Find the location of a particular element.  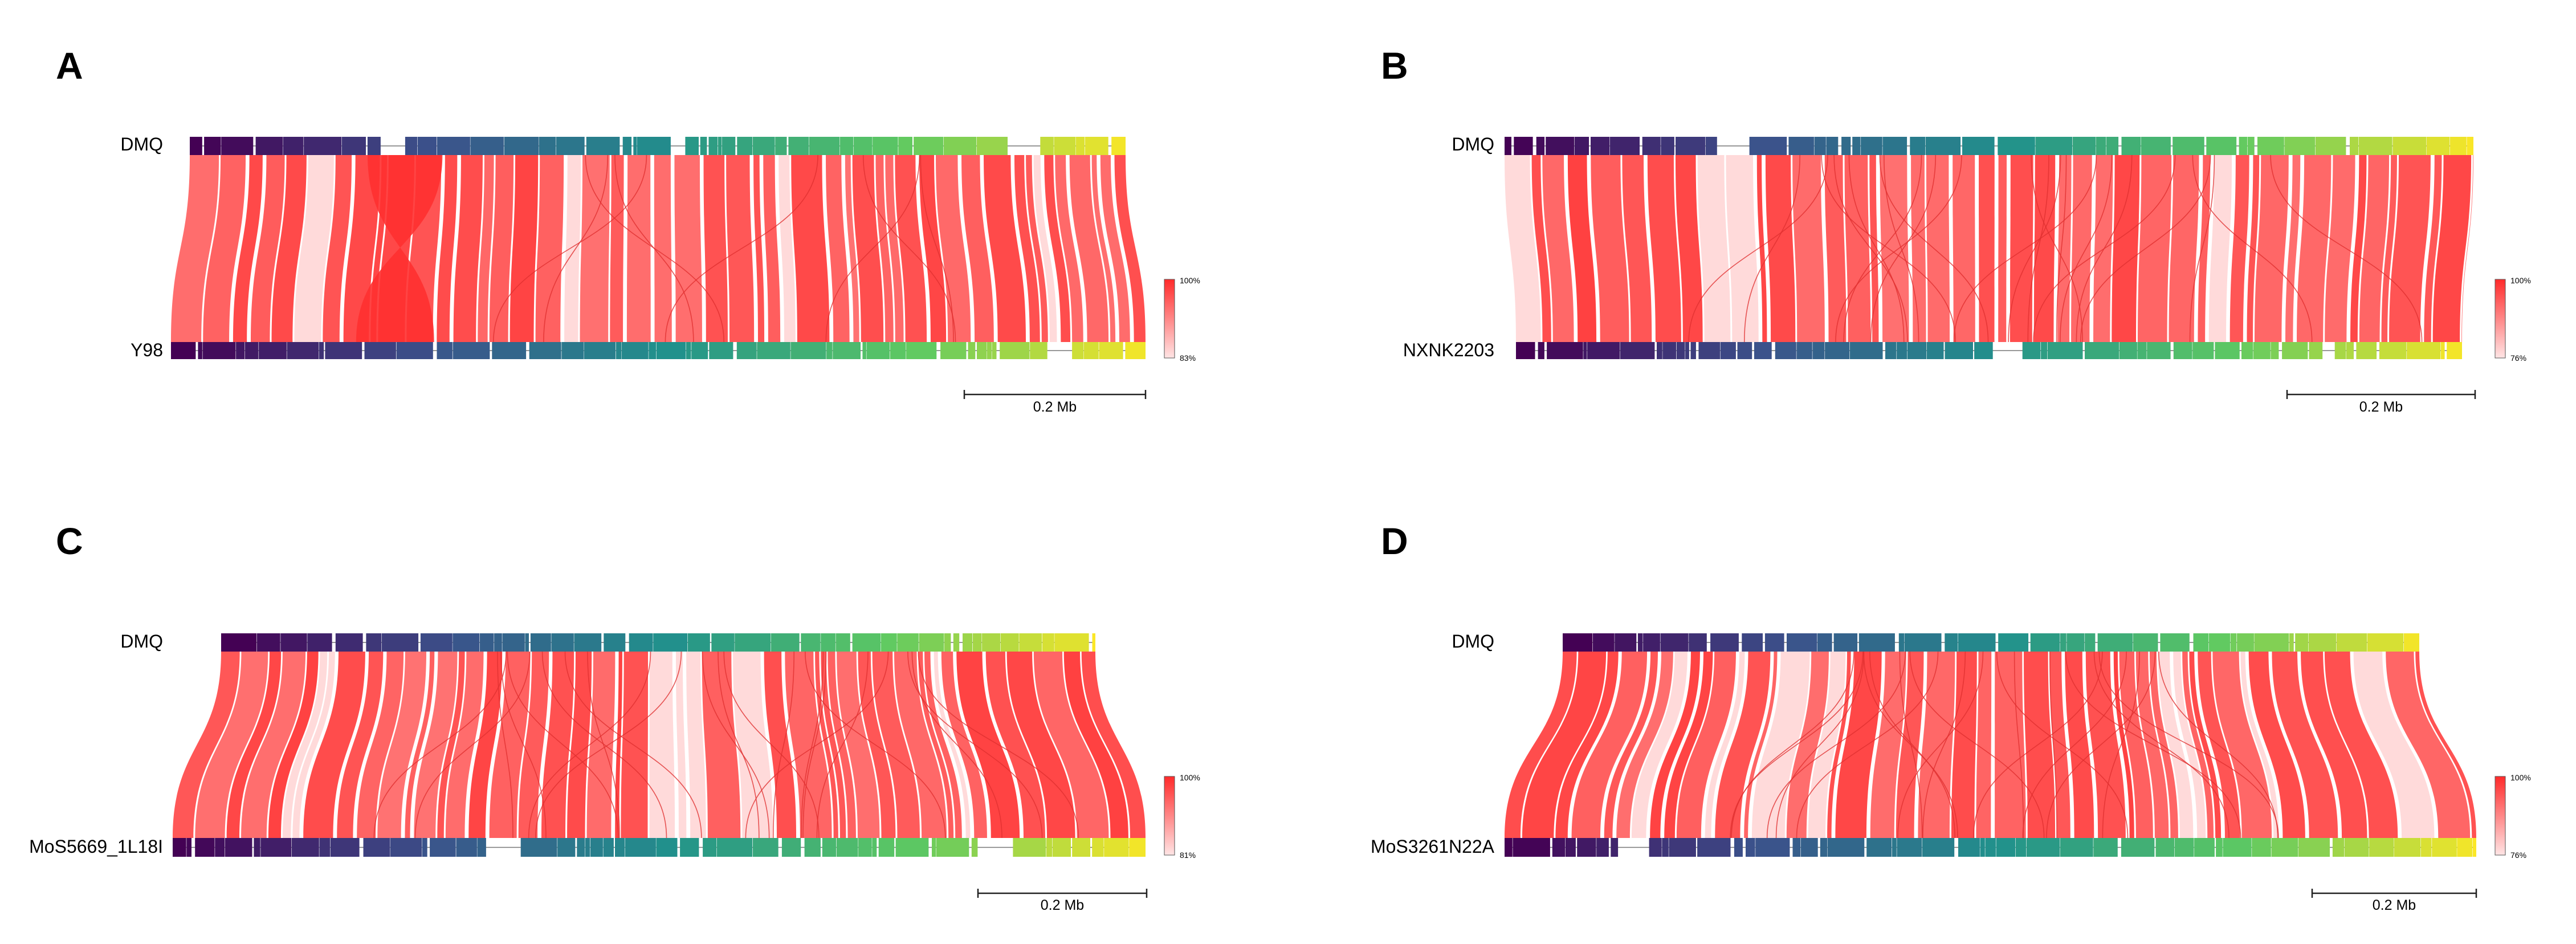

identity-legend: 100% 76% is located at coordinates (2513, 319).